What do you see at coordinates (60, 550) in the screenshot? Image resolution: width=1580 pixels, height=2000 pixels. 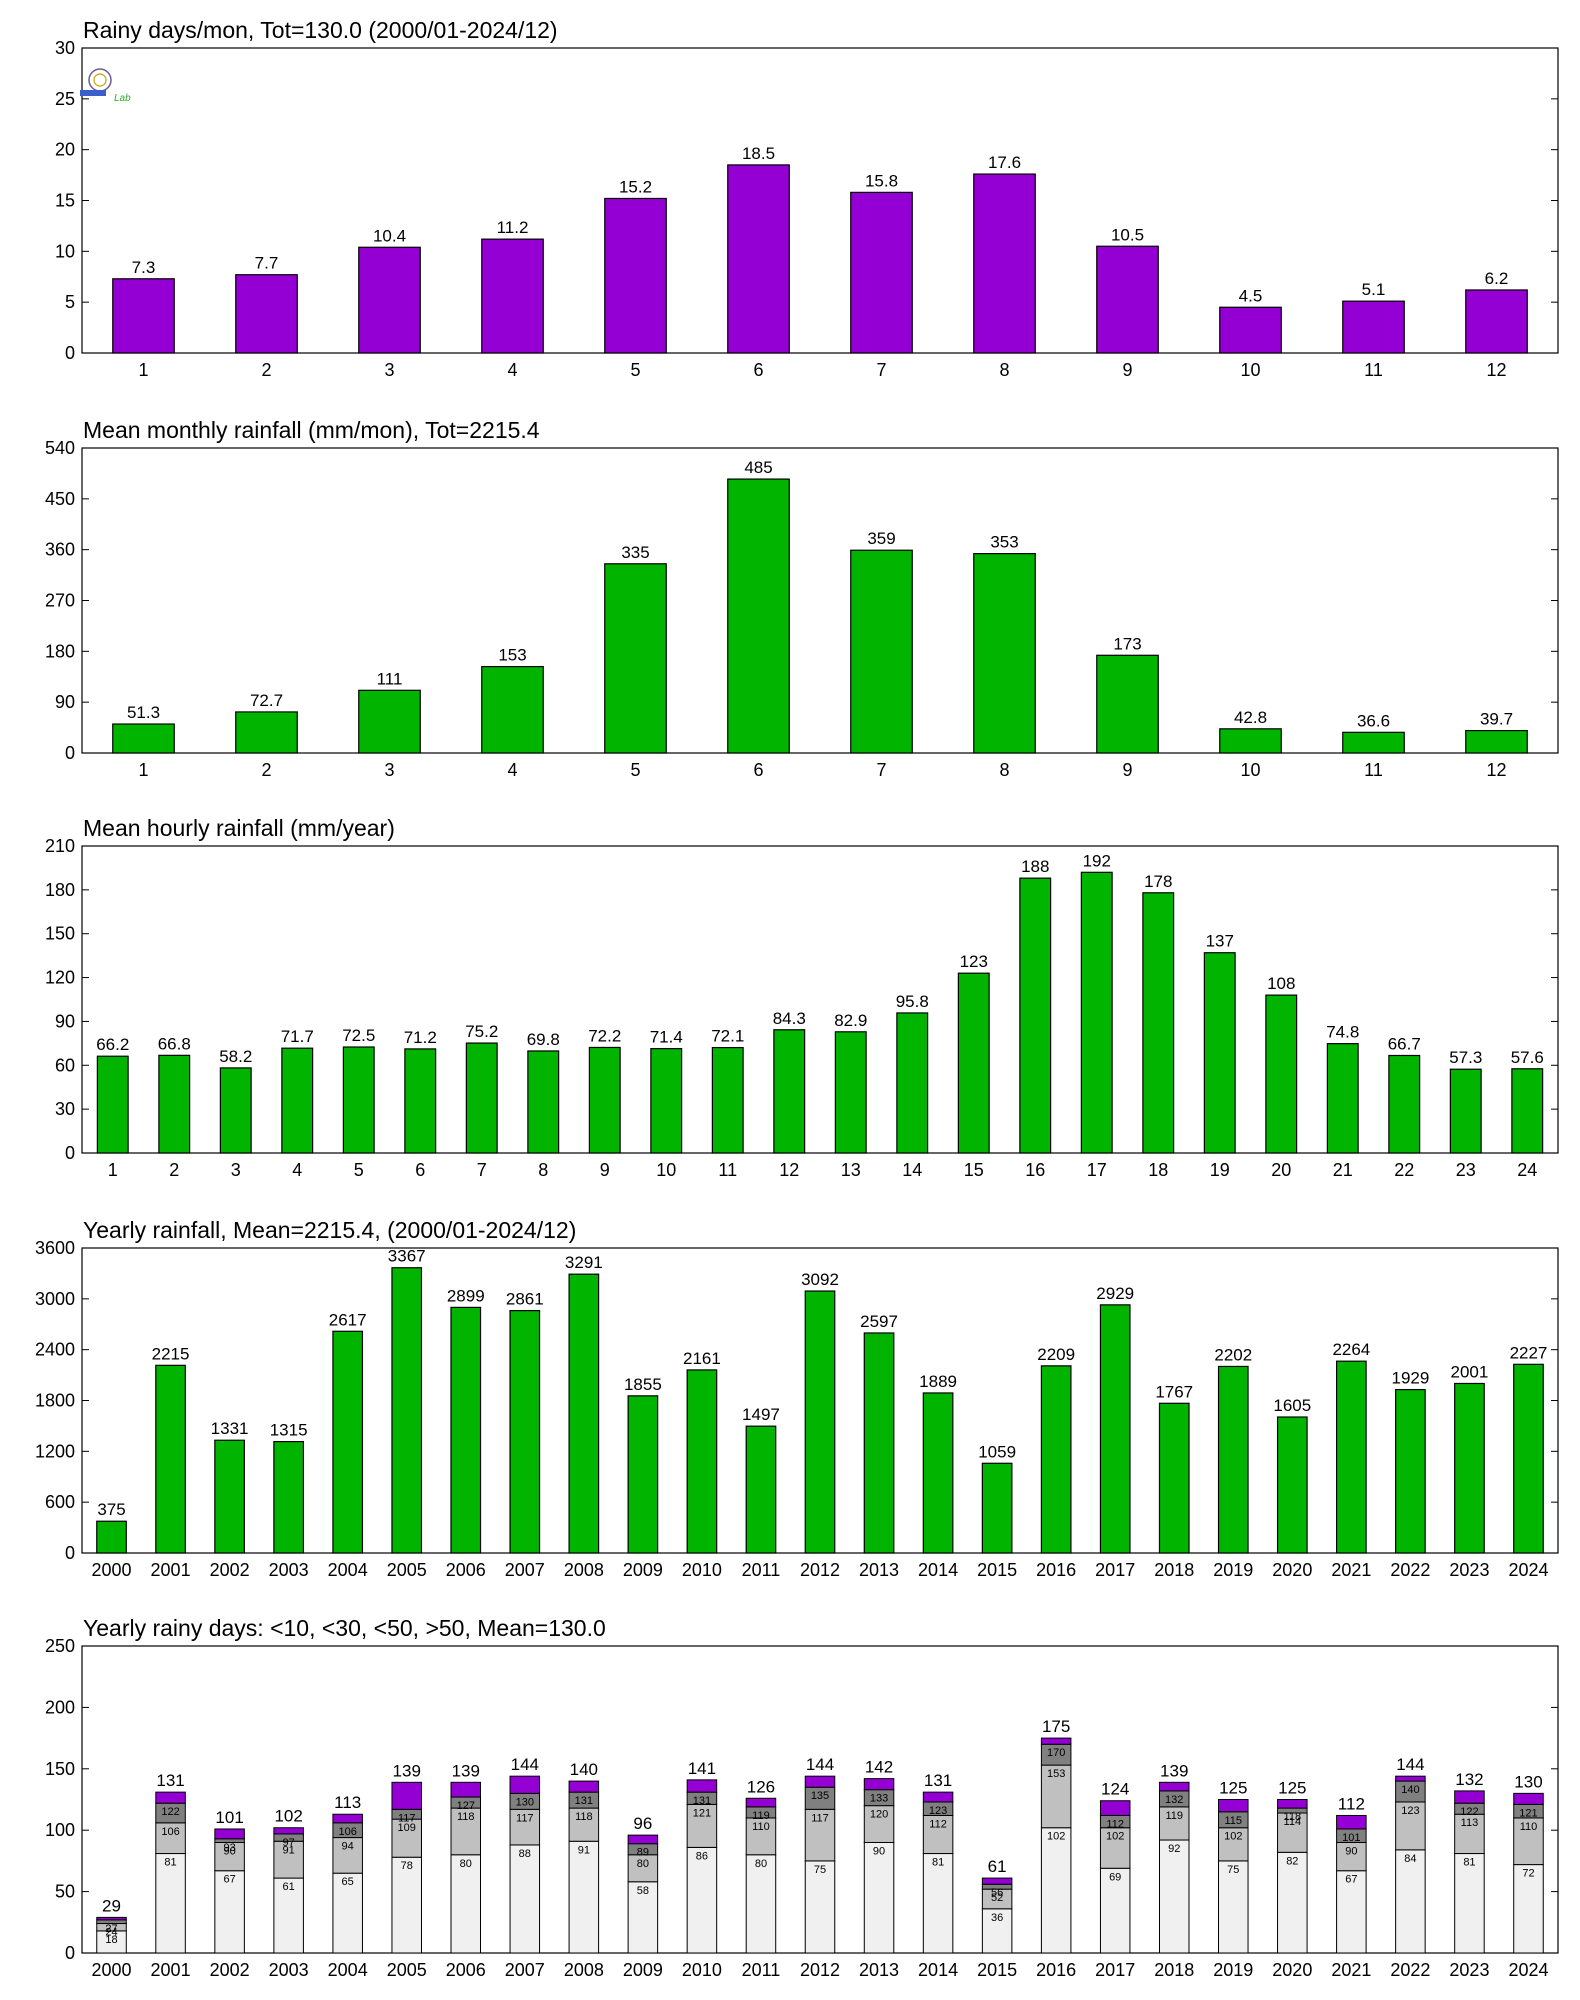 I see `y-tick-label: 360` at bounding box center [60, 550].